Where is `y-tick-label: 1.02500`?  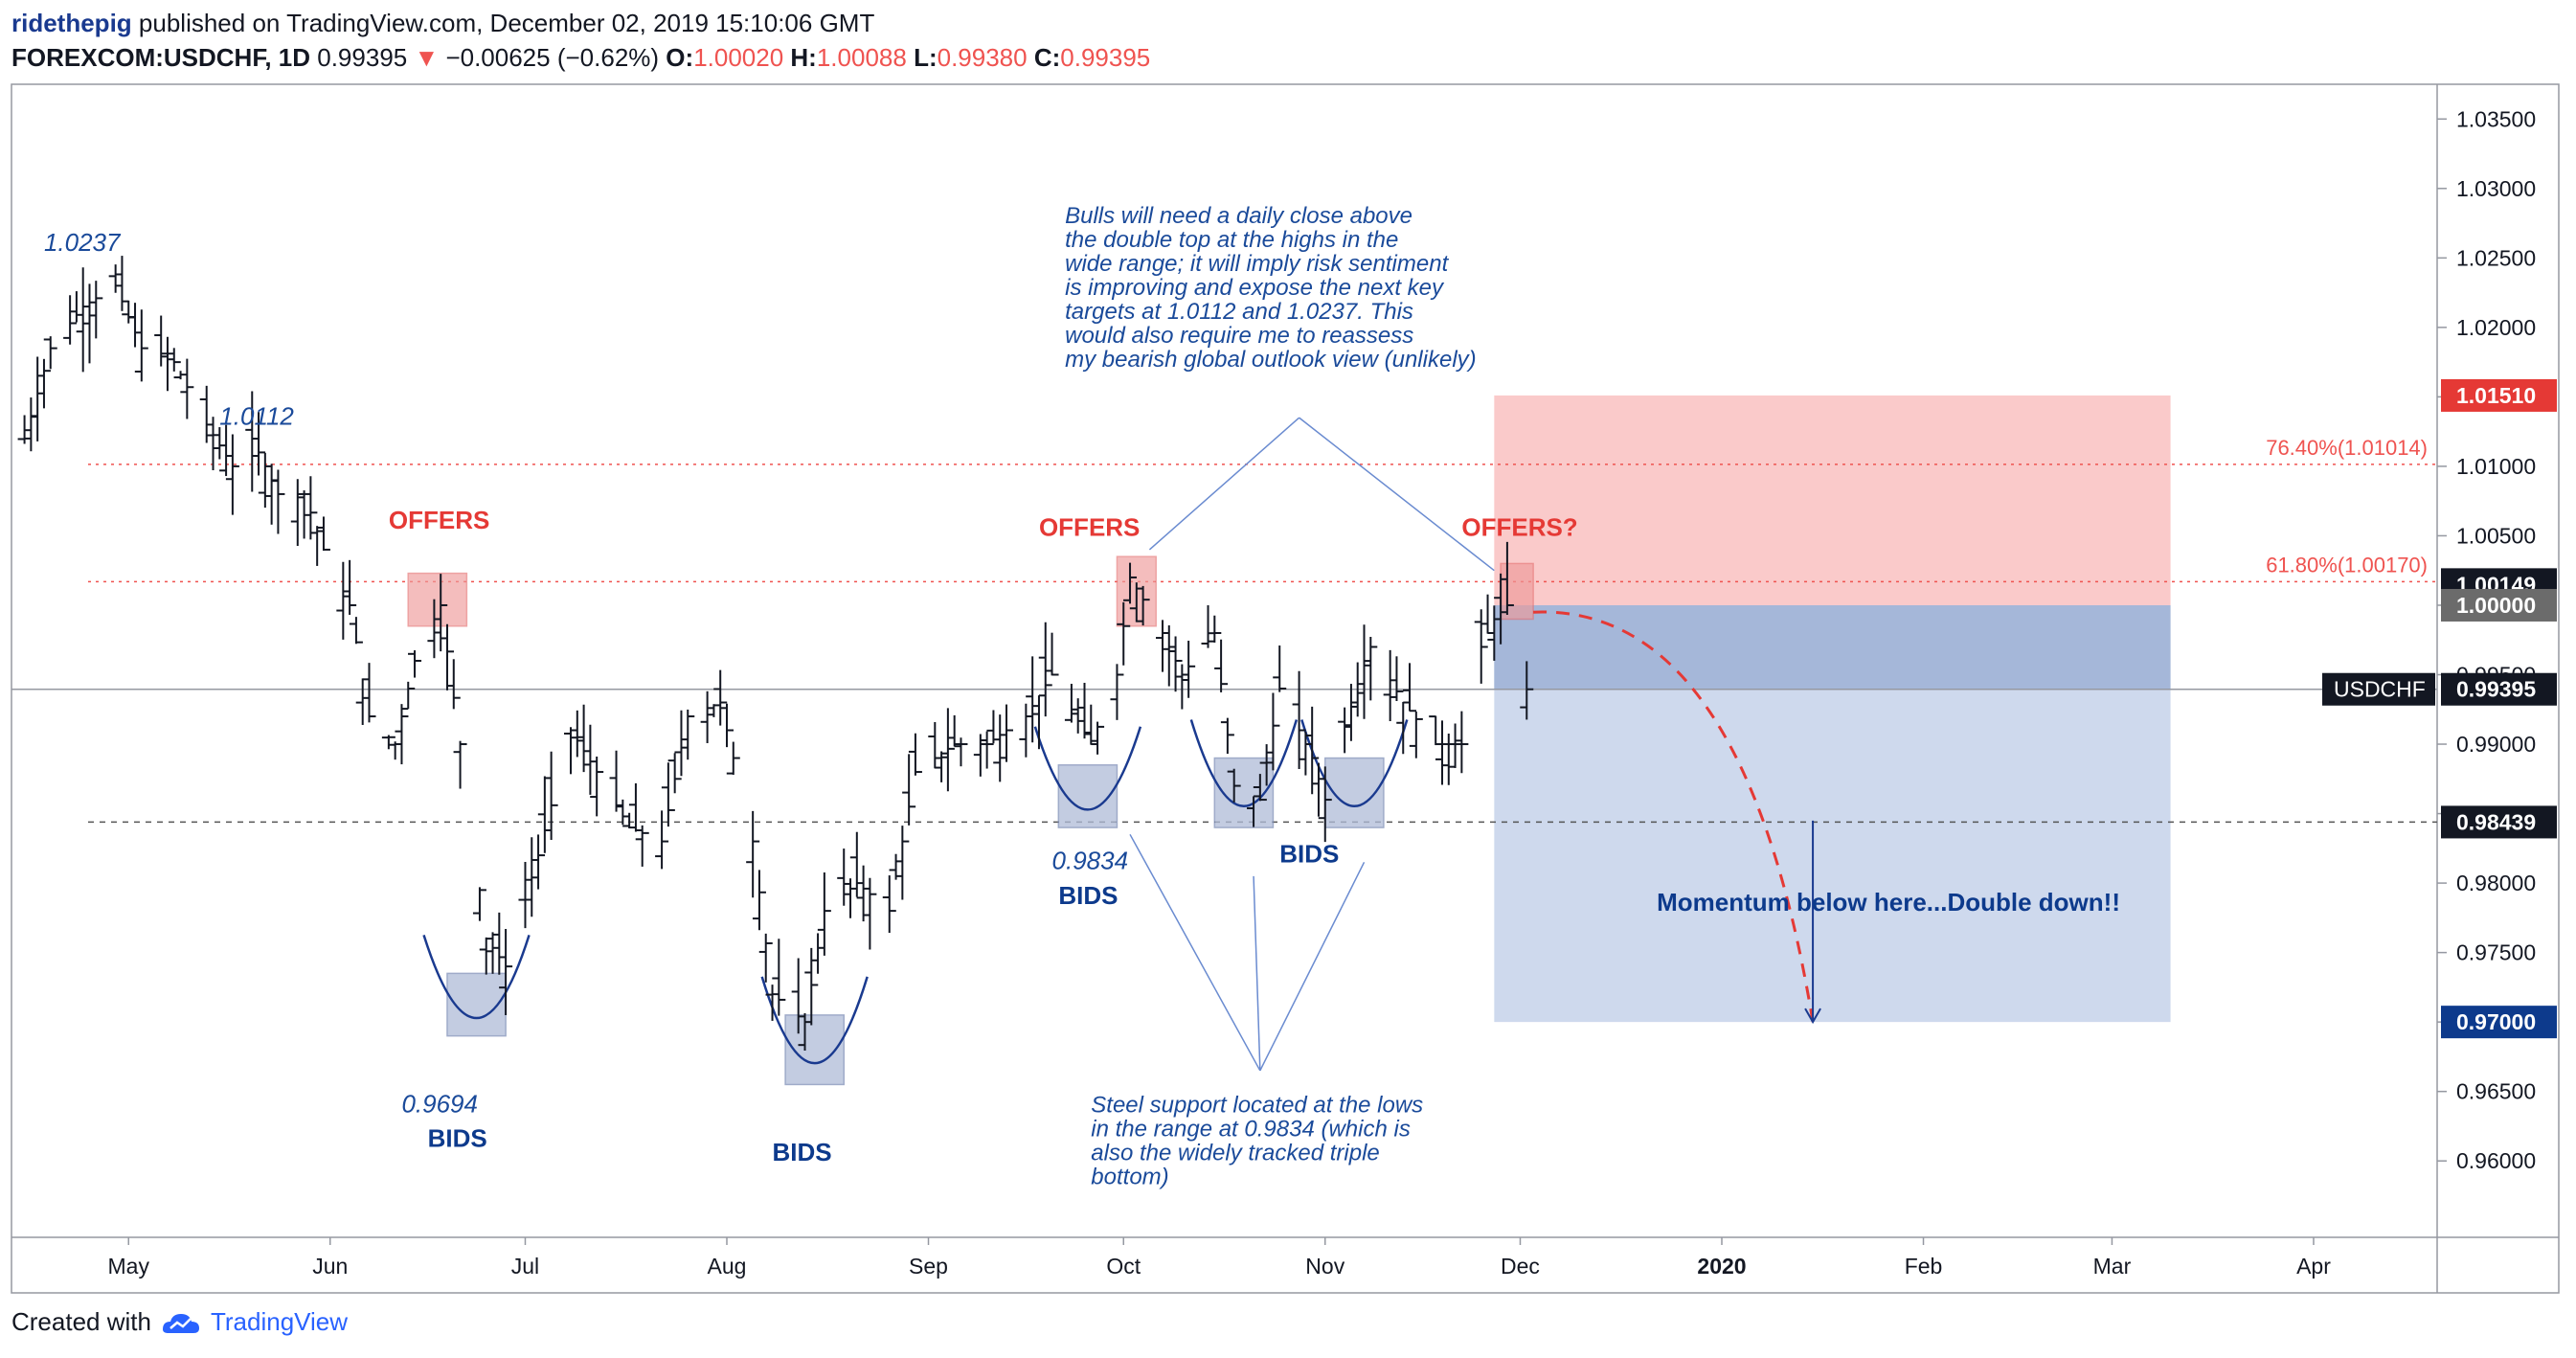
y-tick-label: 1.02500 is located at coordinates (2496, 257).